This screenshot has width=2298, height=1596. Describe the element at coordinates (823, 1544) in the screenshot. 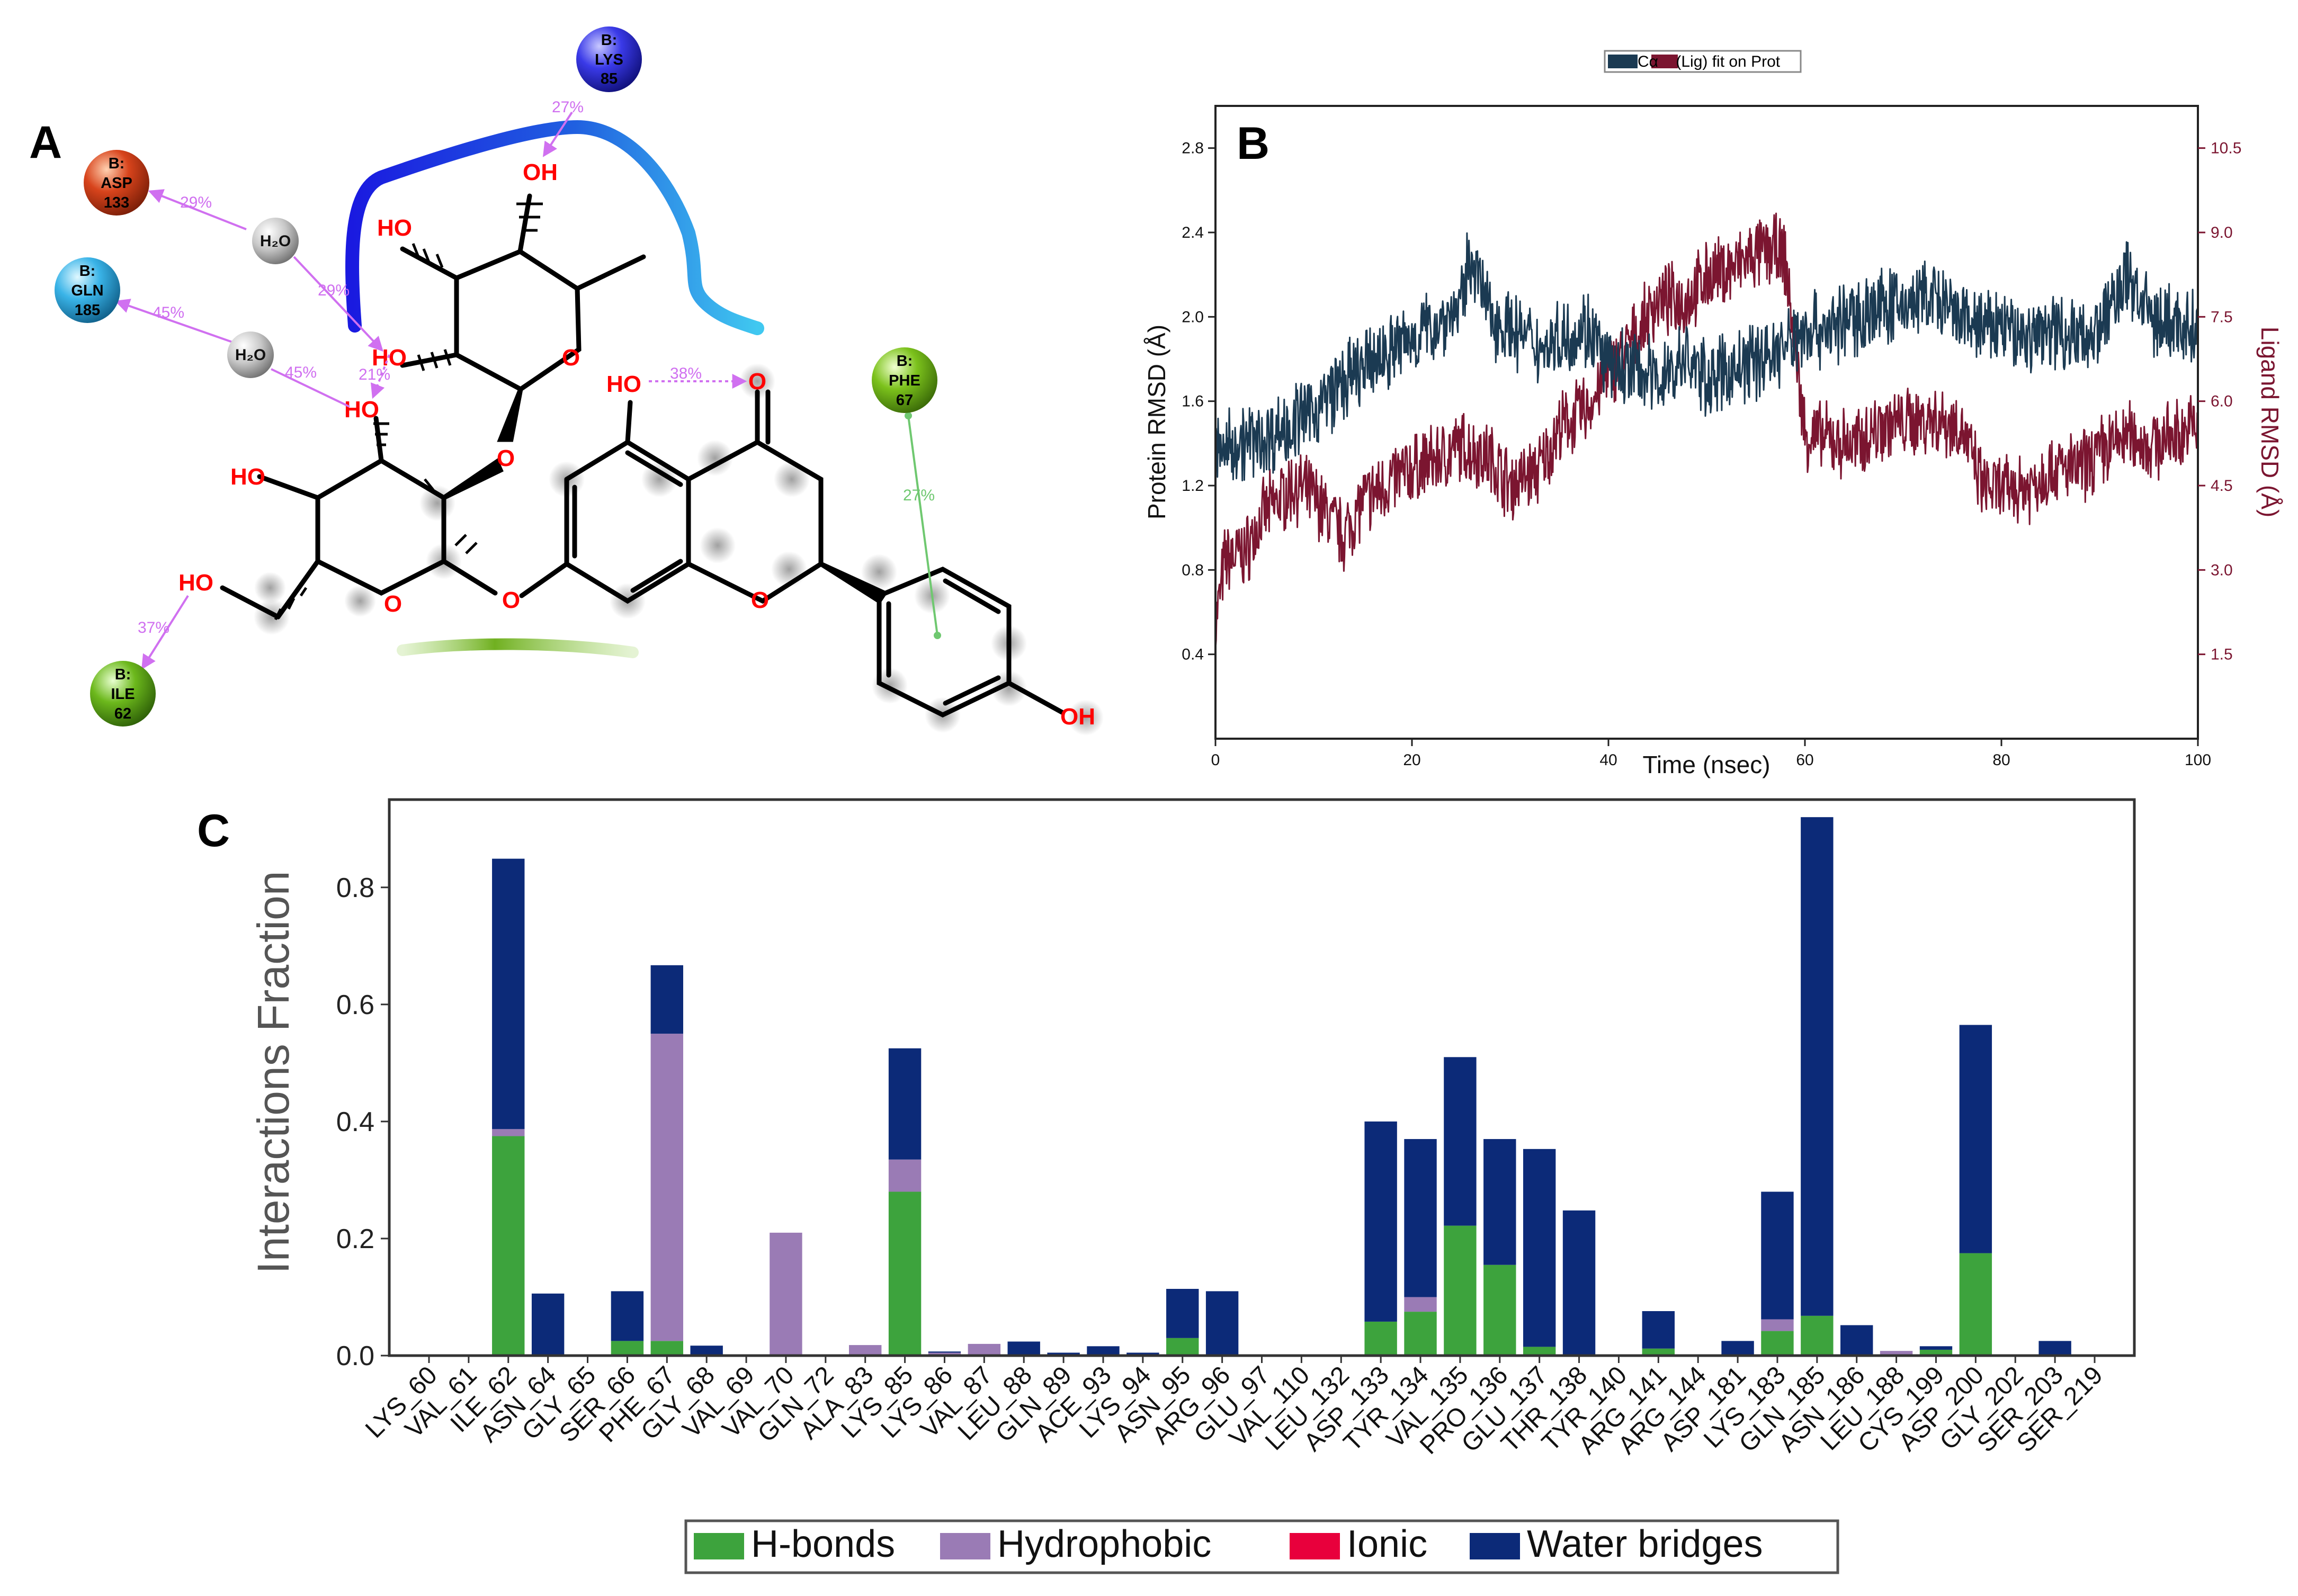

I see `legend-label-hbond: H-bonds` at that location.